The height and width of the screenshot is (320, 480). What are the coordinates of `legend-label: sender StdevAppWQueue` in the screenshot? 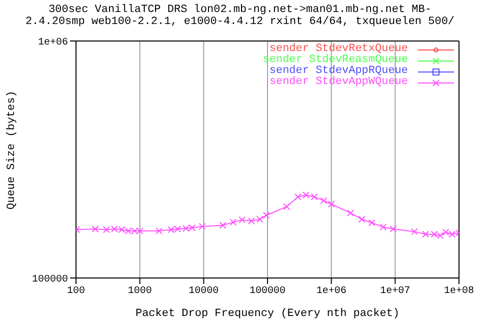 It's located at (338, 82).